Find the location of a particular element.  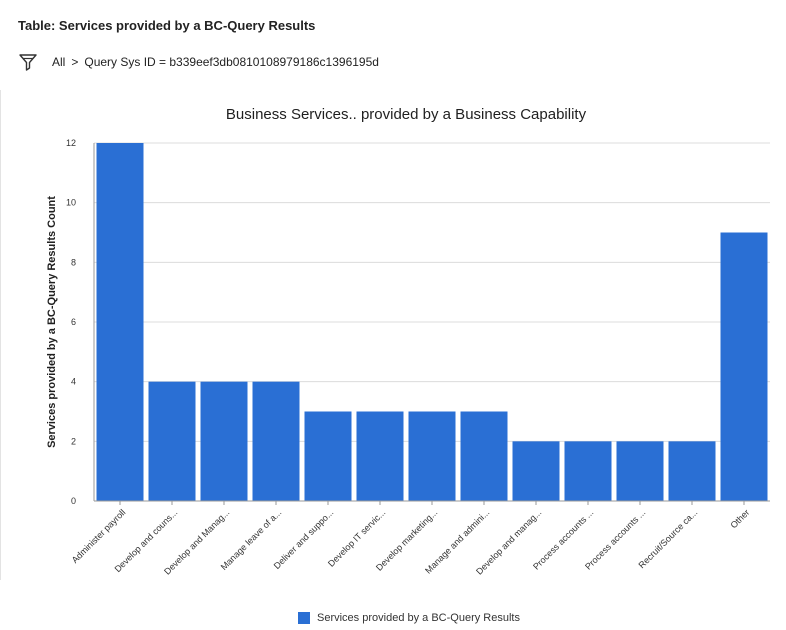

y-tick-label: 4 is located at coordinates (73, 382).